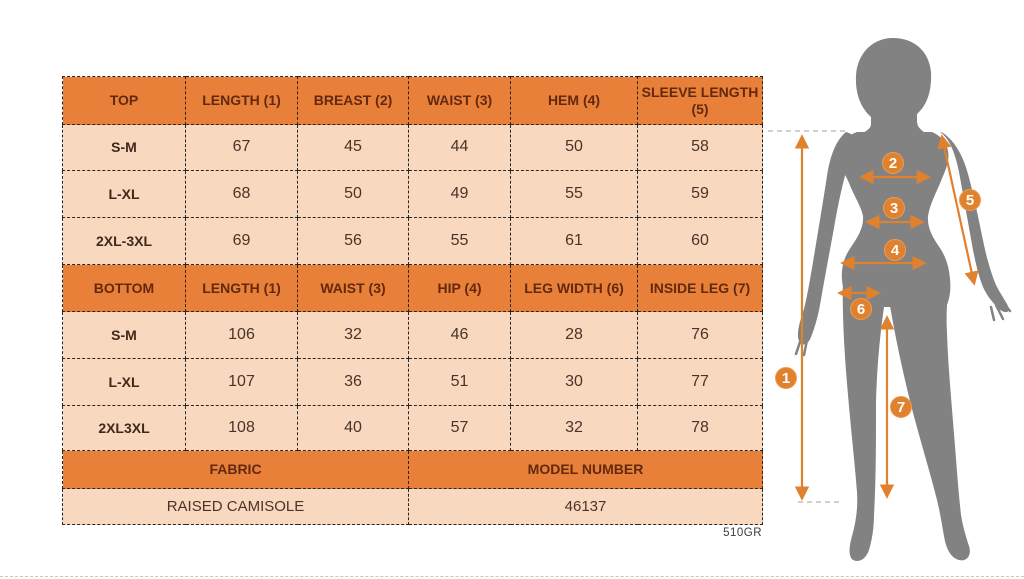  I want to click on marker-badges: 1 2 3 4 5 6 7, so click(878, 285).